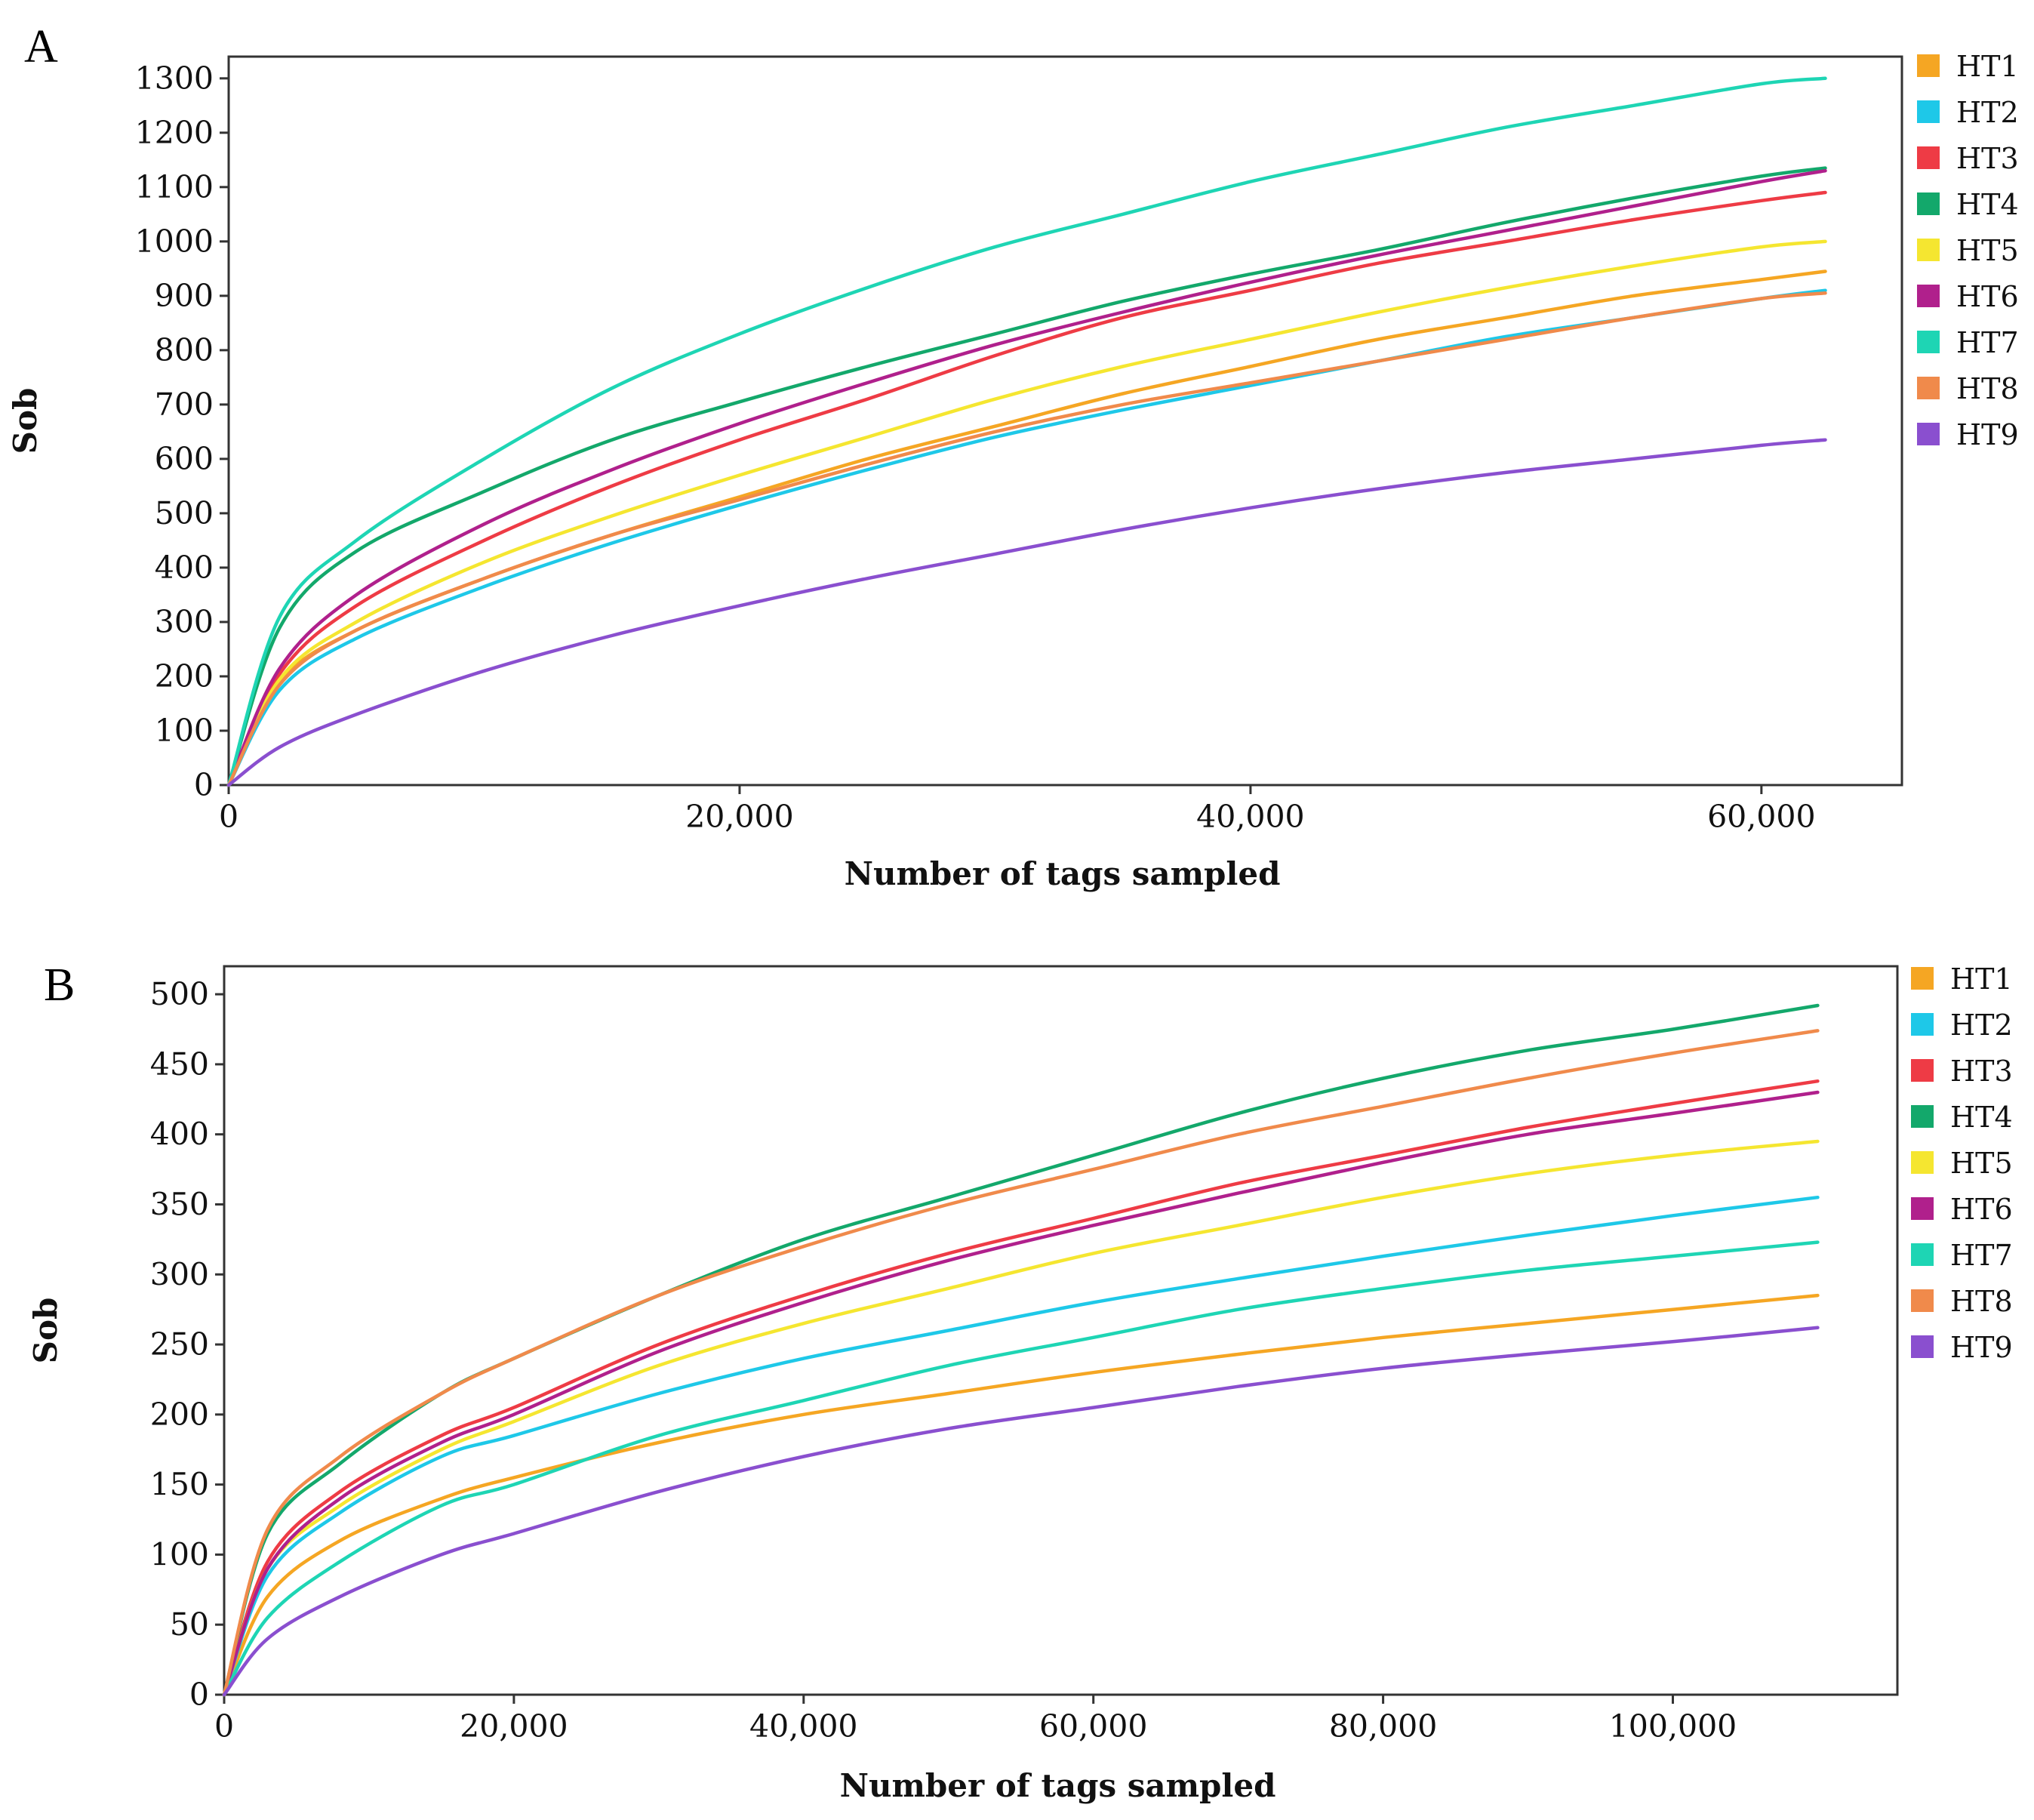  I want to click on x-tick-label: 80,000, so click(1383, 1726).